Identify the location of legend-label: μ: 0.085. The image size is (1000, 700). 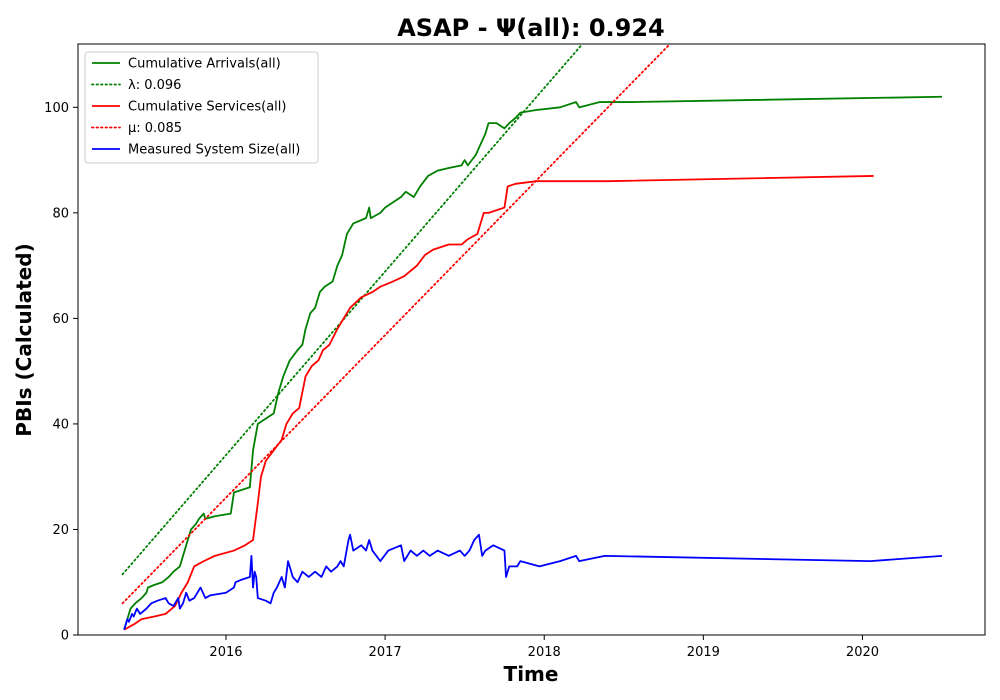
(155, 128).